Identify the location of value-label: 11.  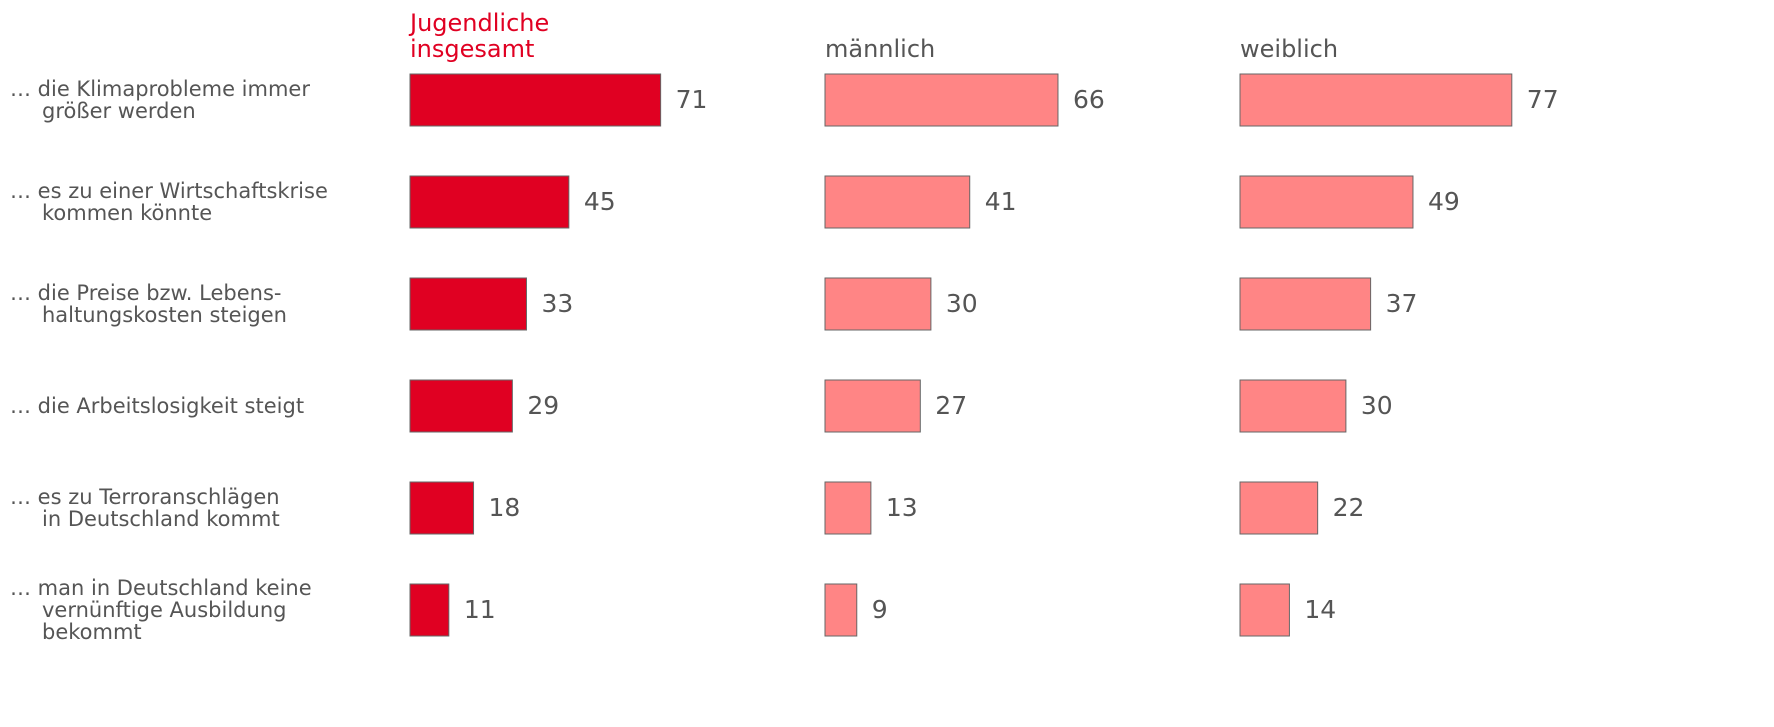
(480, 609).